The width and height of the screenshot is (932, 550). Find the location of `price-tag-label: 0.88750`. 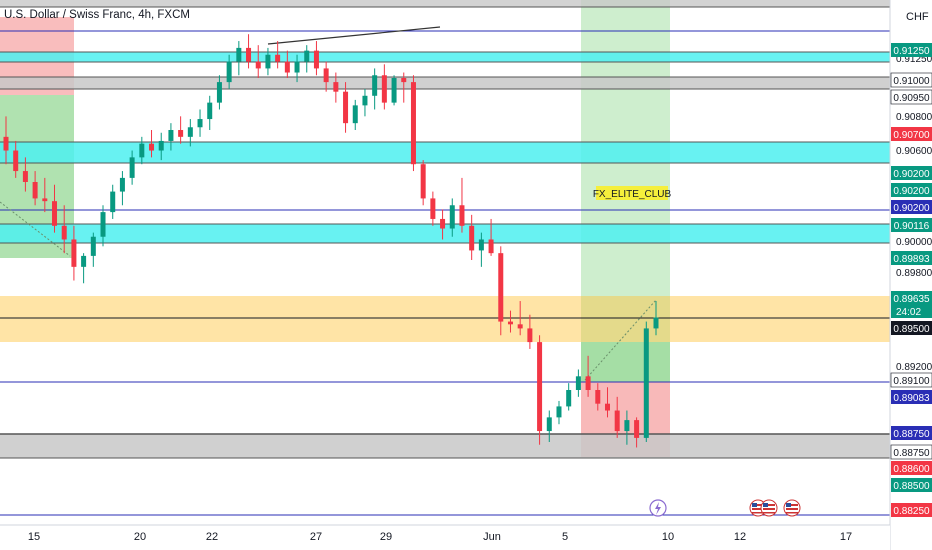

price-tag-label: 0.88750 is located at coordinates (911, 453).